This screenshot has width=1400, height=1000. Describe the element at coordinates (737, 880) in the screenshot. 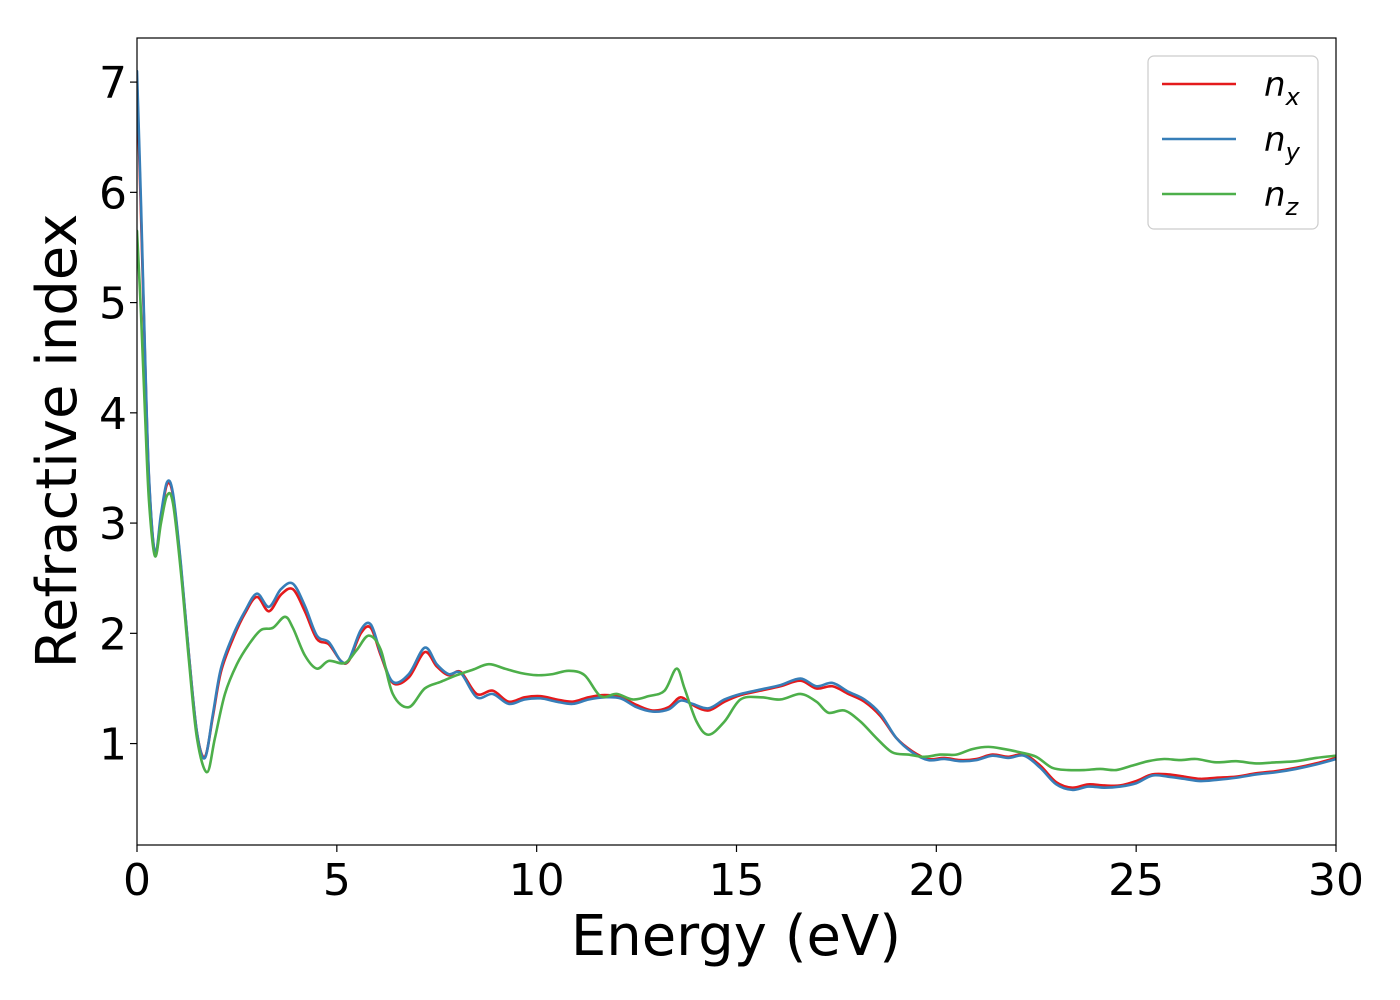

I see `x-tick-label: 15` at that location.